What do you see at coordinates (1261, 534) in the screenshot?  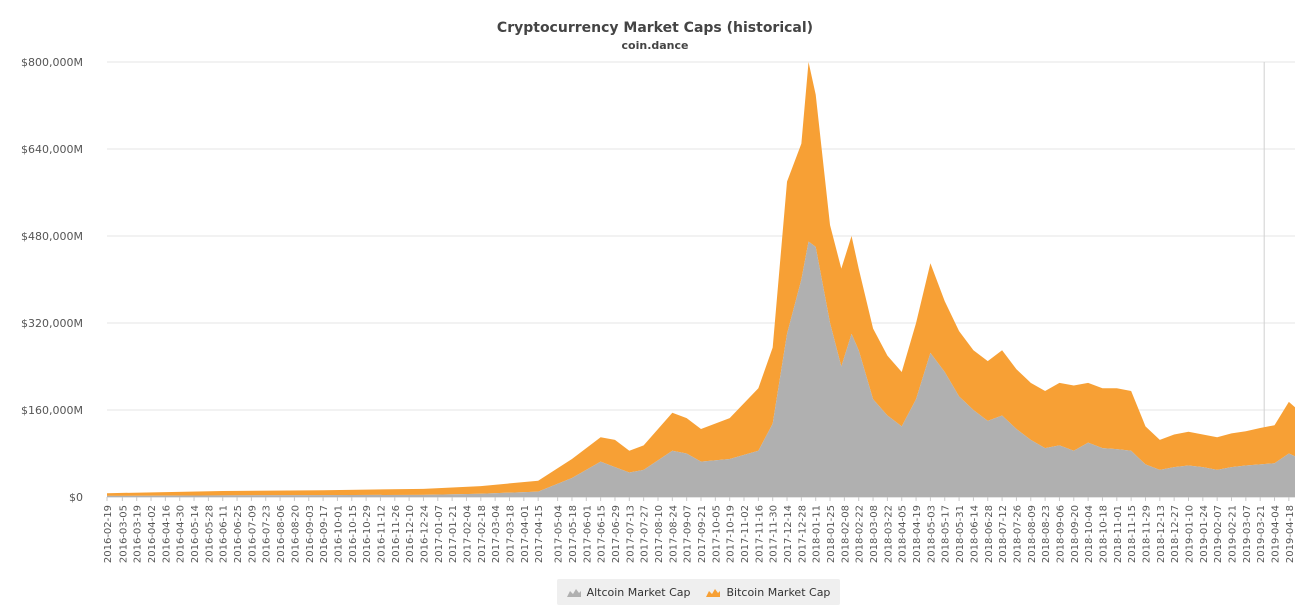 I see `x-tick-label: 2019-03-21` at bounding box center [1261, 534].